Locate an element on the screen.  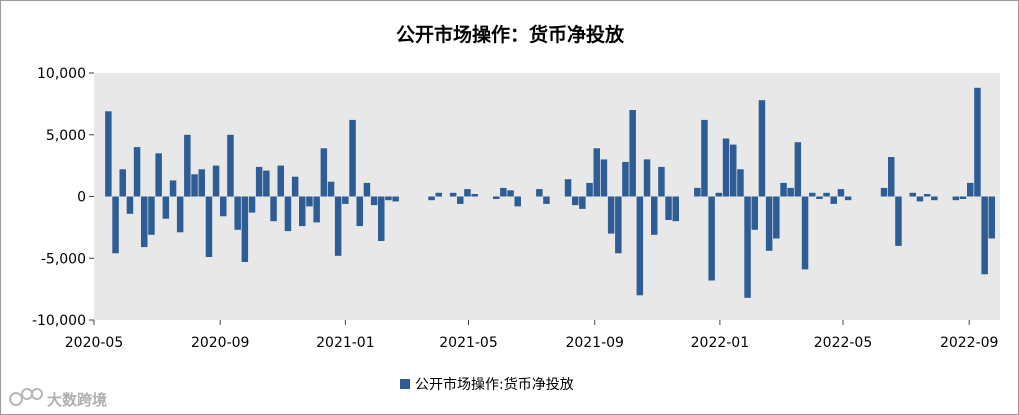
legend: 公开市场操作:货币净投放 is located at coordinates (487, 384).